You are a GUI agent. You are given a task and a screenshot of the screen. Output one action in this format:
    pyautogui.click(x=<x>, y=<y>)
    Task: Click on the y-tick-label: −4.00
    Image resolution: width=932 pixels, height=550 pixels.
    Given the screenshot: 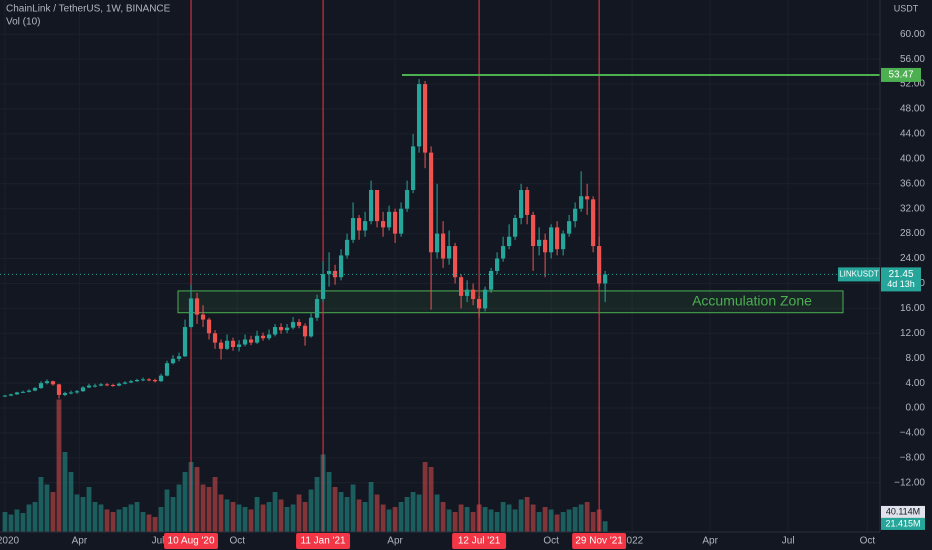 What is the action you would take?
    pyautogui.click(x=913, y=433)
    